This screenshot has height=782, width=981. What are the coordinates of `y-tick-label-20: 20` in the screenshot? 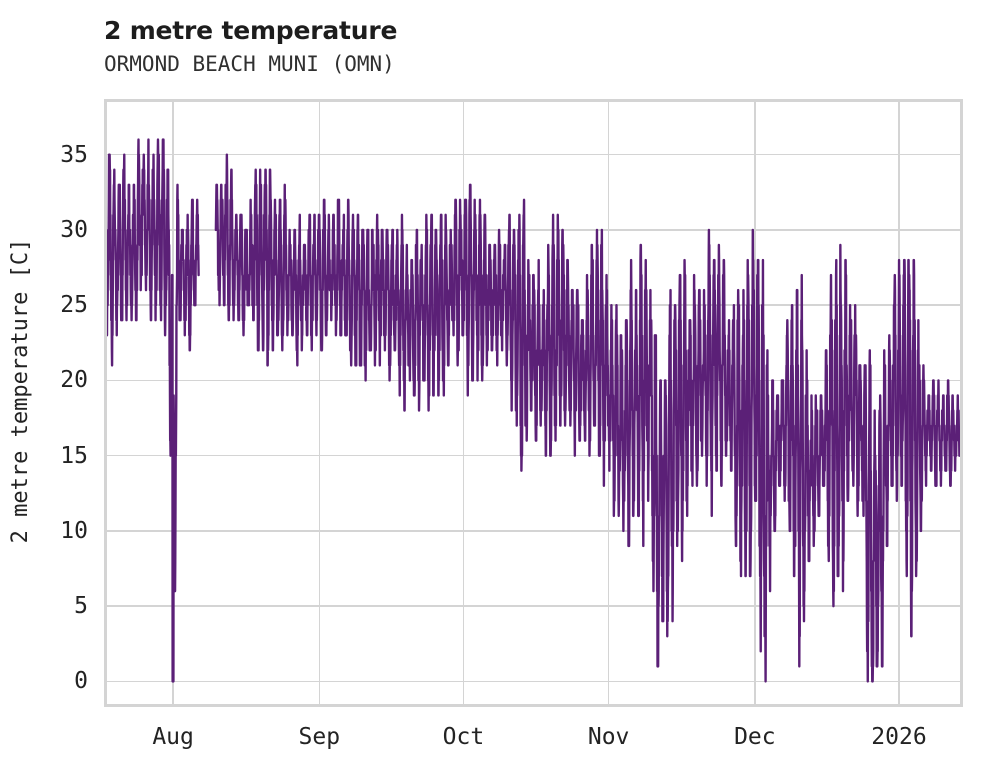 It's located at (74, 380).